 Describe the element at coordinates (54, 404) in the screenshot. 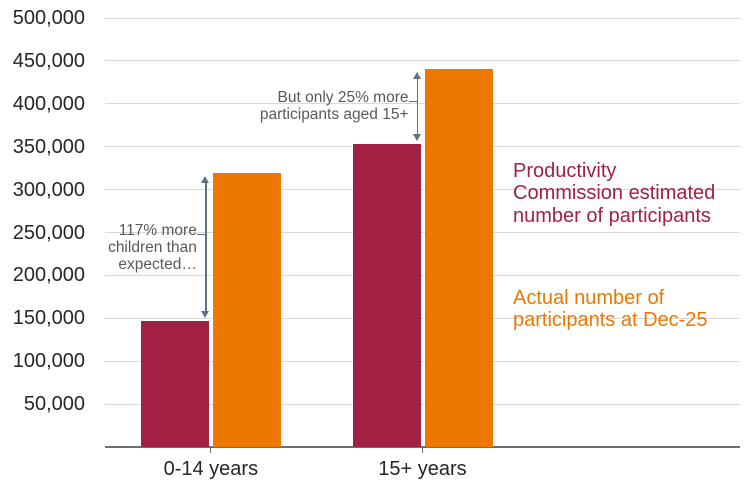

I see `y-axis-tick-label: 50,000` at that location.